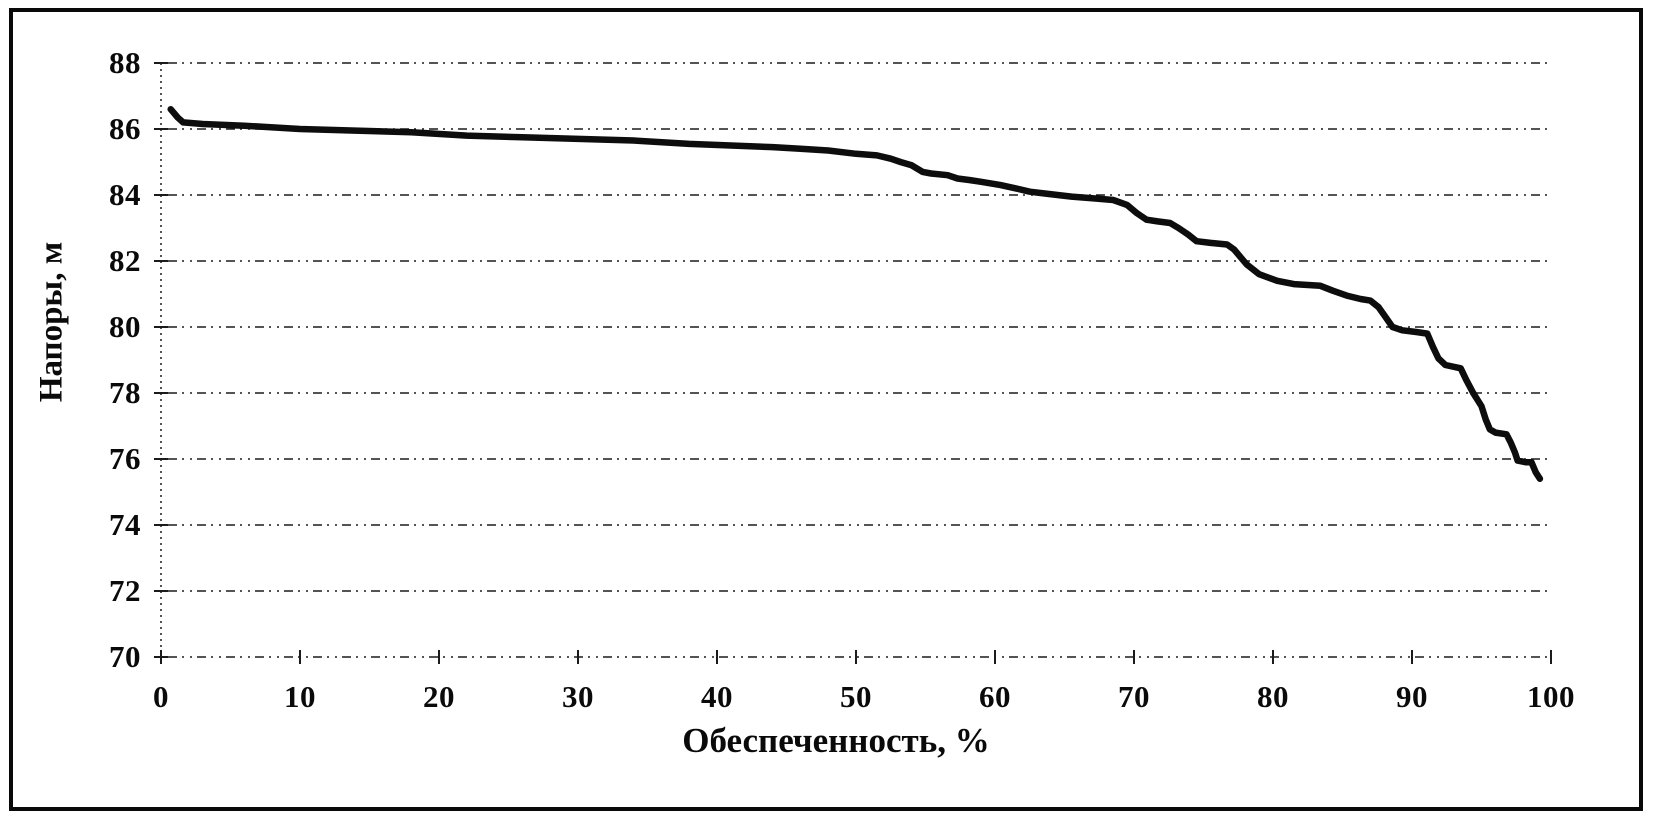 This screenshot has width=1654, height=821. I want to click on y-tick-label: 86, so click(125, 128).